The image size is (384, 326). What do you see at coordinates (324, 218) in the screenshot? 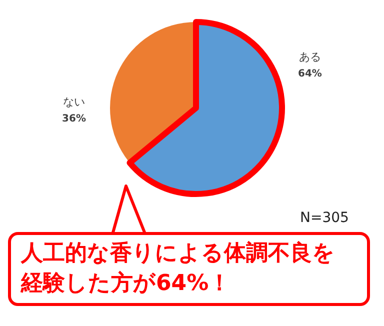
I see `text: N=305` at bounding box center [324, 218].